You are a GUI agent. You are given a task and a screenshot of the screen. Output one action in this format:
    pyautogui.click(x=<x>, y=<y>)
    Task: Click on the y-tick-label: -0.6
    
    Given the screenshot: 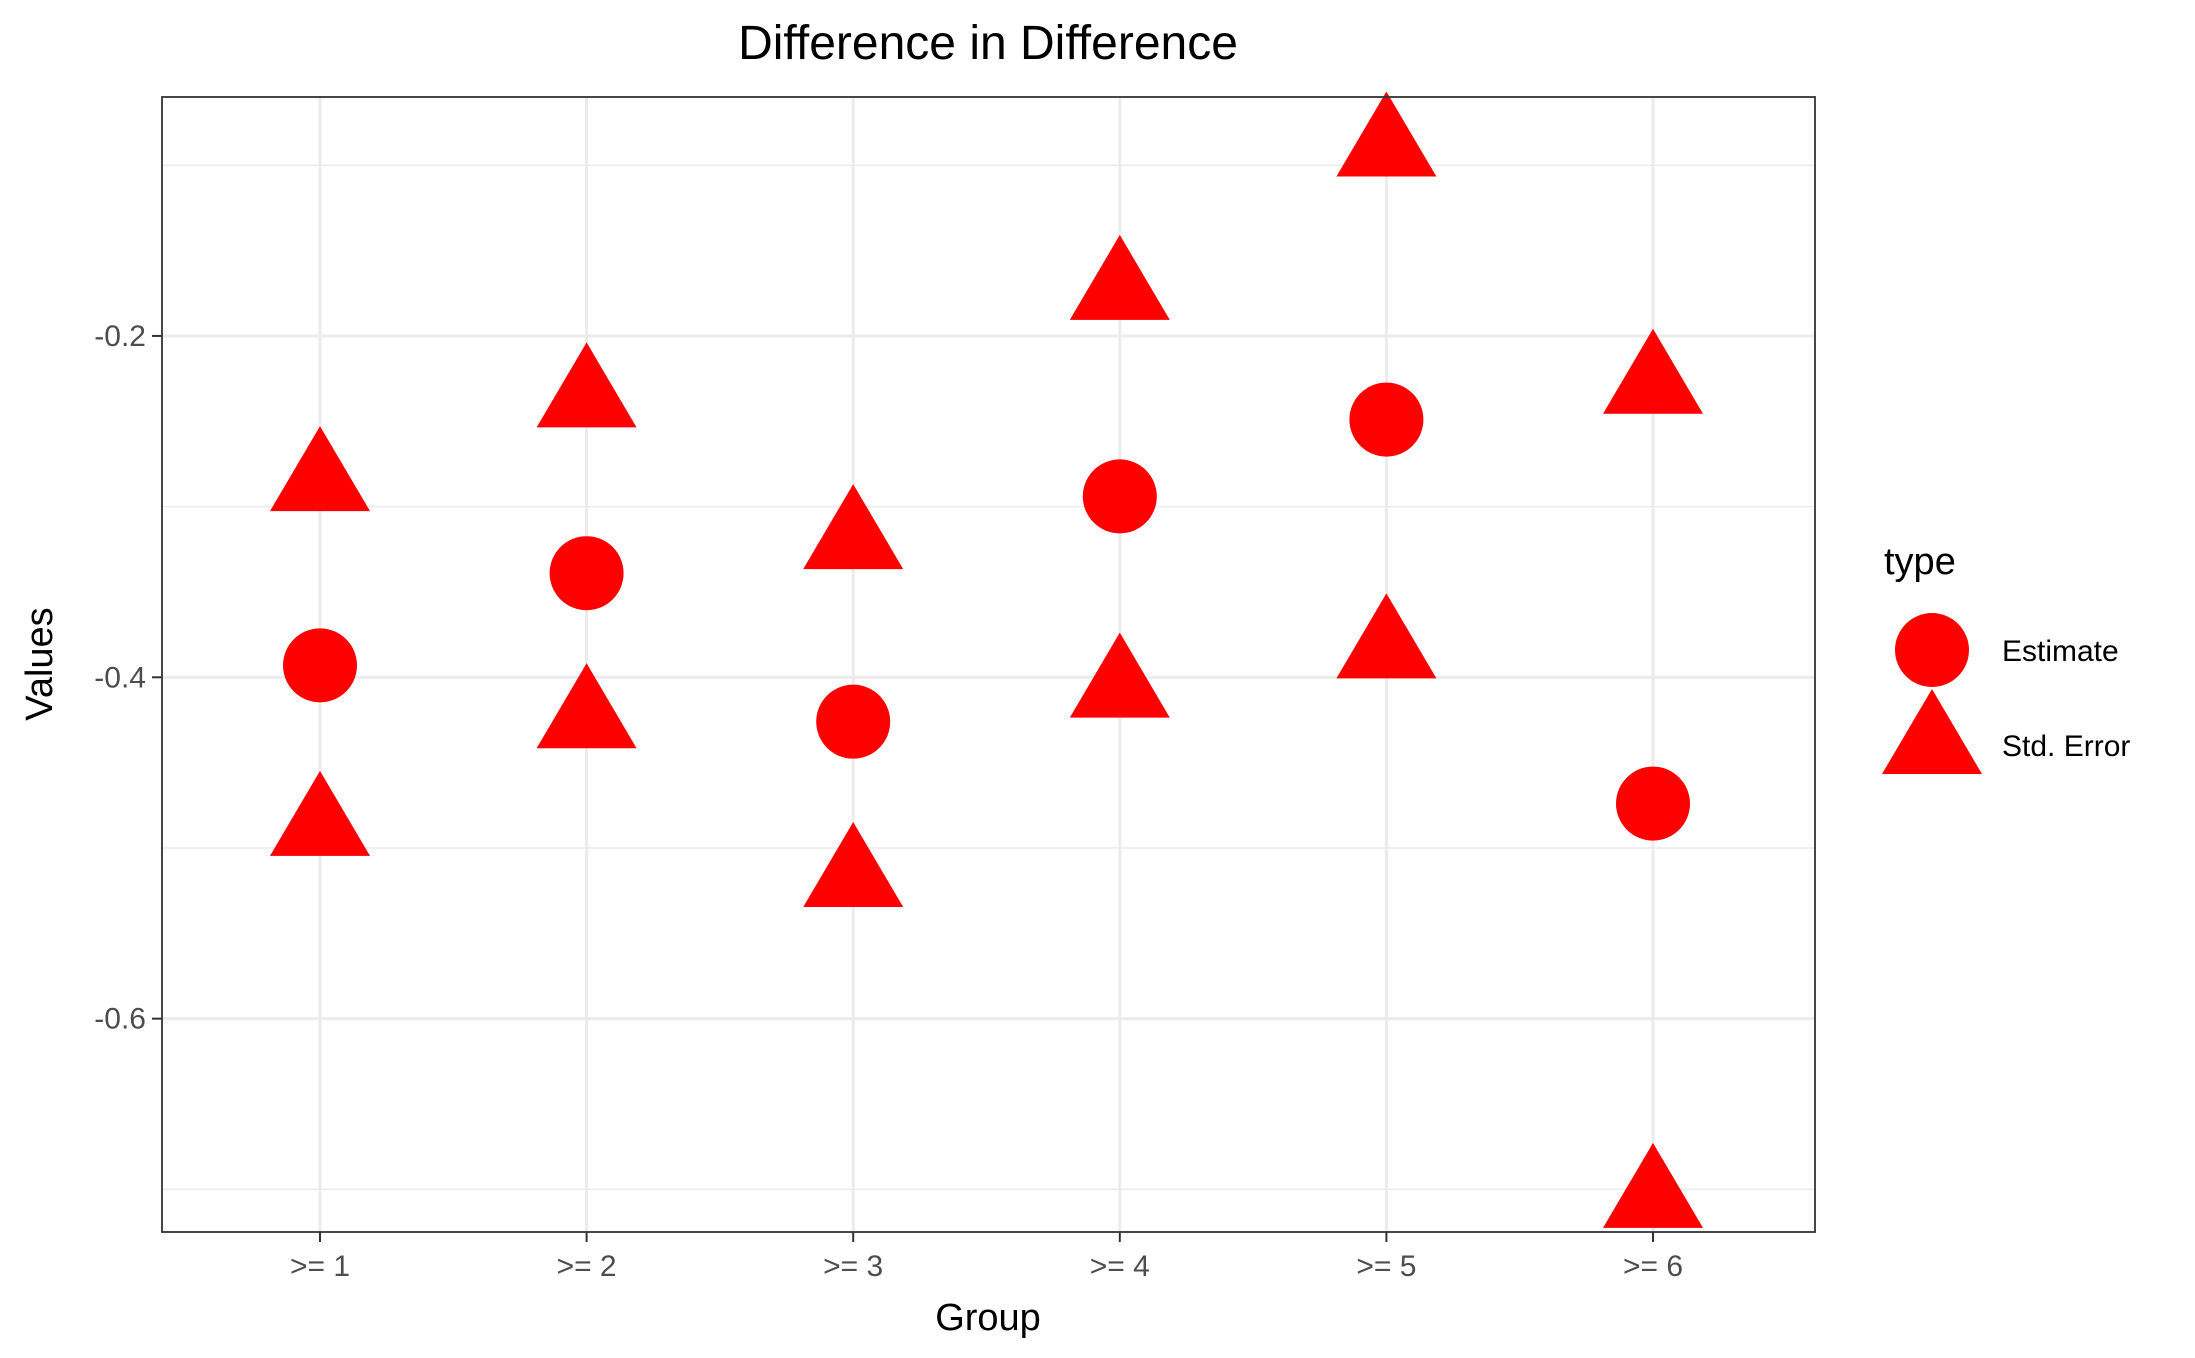 What is the action you would take?
    pyautogui.click(x=120, y=1019)
    